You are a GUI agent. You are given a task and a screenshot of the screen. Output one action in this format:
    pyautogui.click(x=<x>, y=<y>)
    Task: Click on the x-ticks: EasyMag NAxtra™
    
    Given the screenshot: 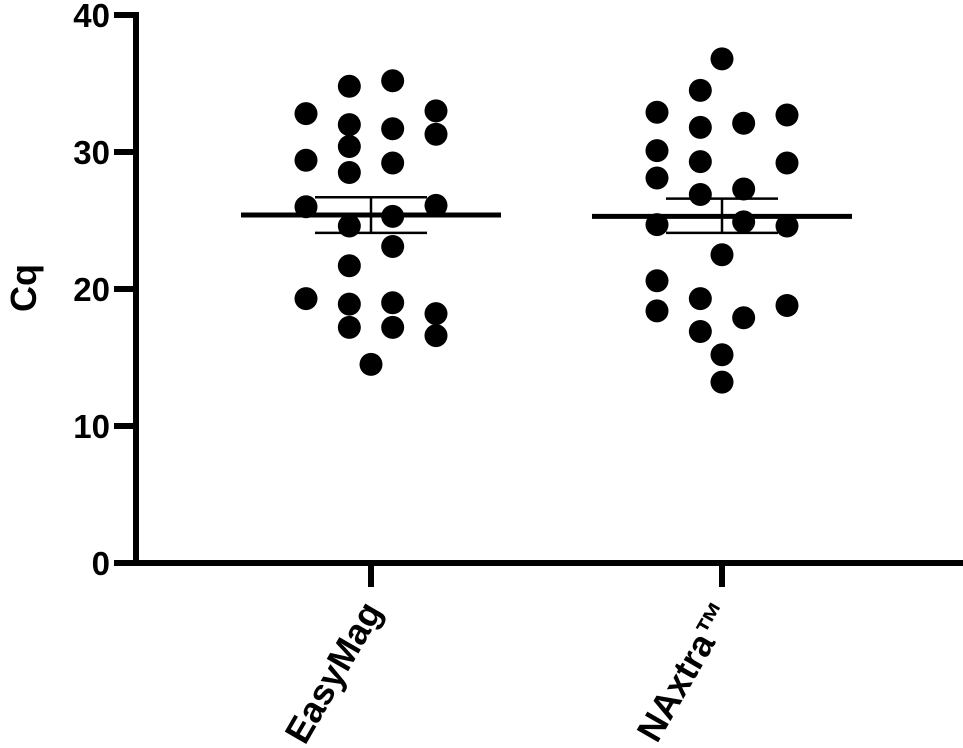 What is the action you would take?
    pyautogui.click(x=508, y=655)
    